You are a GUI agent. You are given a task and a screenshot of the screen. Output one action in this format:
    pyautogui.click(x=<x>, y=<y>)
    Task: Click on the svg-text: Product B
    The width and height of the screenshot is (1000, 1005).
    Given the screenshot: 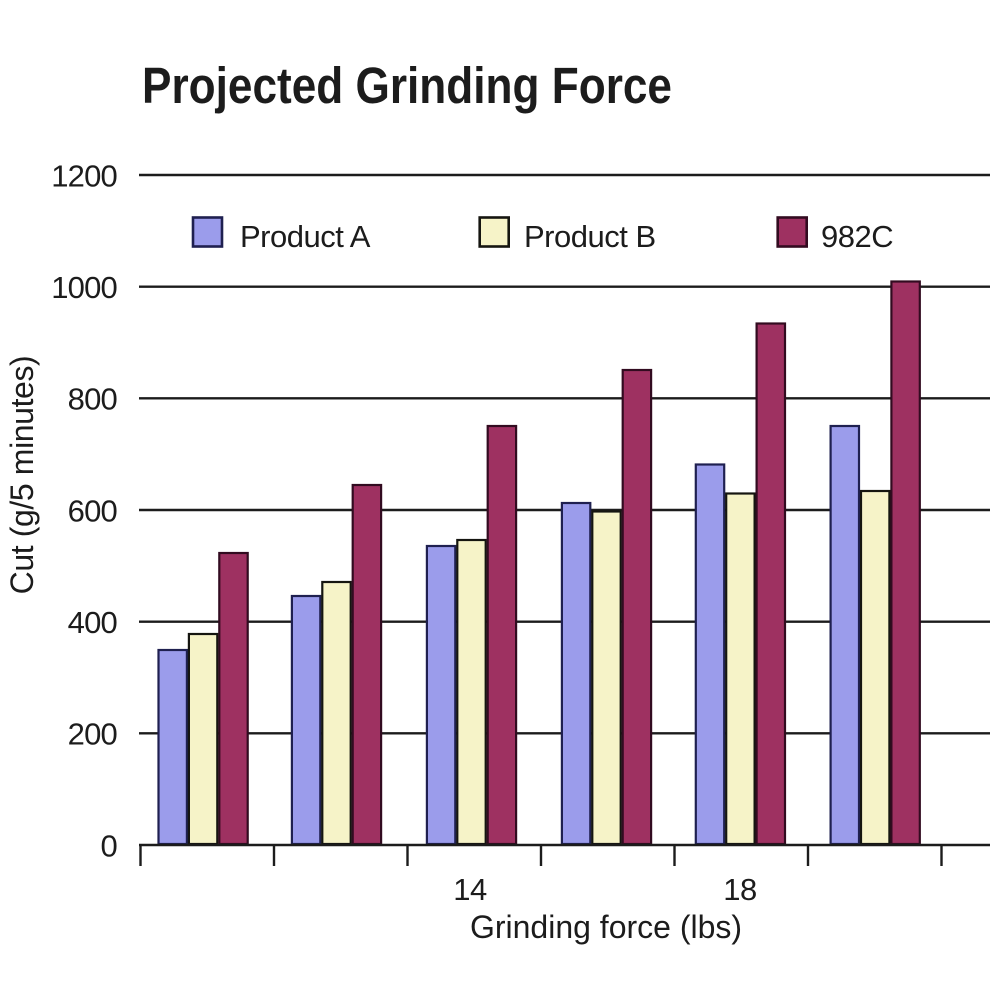 What is the action you would take?
    pyautogui.click(x=590, y=236)
    